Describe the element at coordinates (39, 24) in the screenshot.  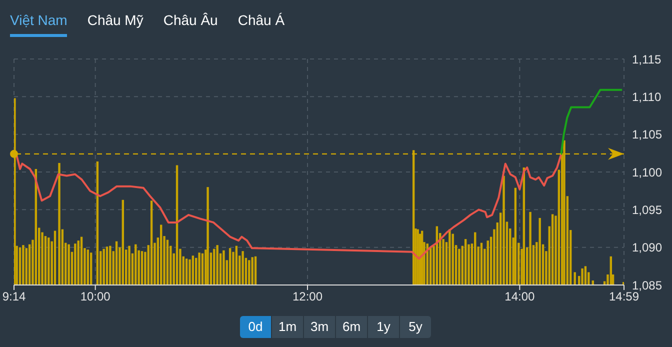
I see `text: Việt Nam` at that location.